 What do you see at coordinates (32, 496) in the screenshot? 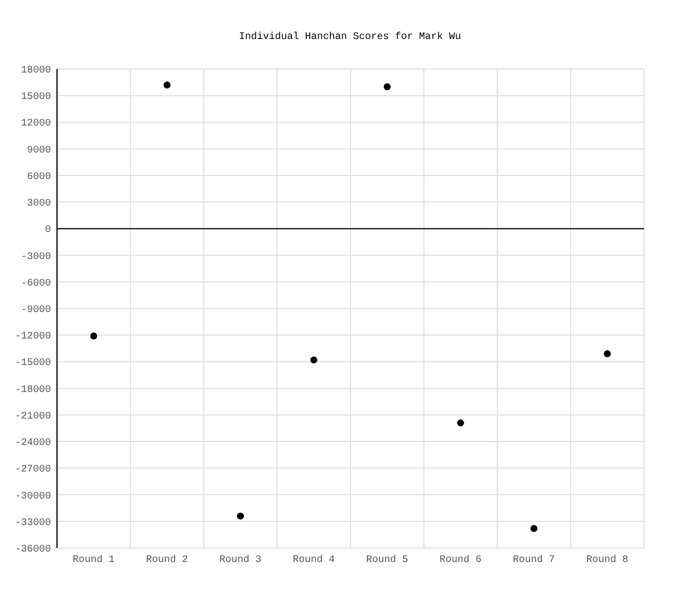
I see `y-tick-label: -30000` at bounding box center [32, 496].